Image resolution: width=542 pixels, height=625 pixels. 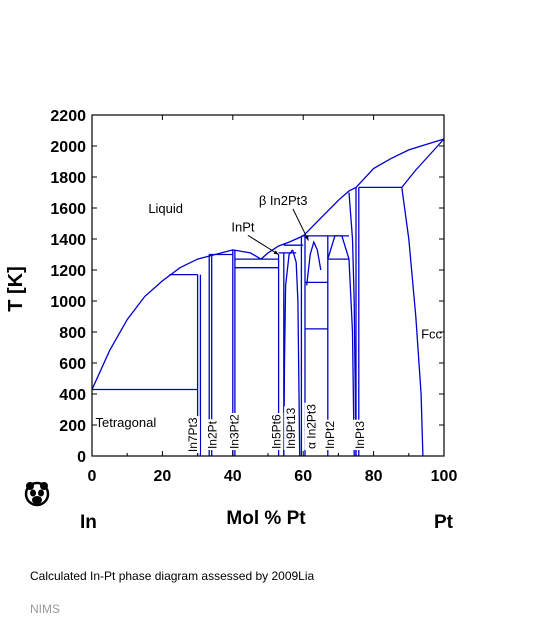 What do you see at coordinates (68, 271) in the screenshot?
I see `y-tick-label: 1200` at bounding box center [68, 271].